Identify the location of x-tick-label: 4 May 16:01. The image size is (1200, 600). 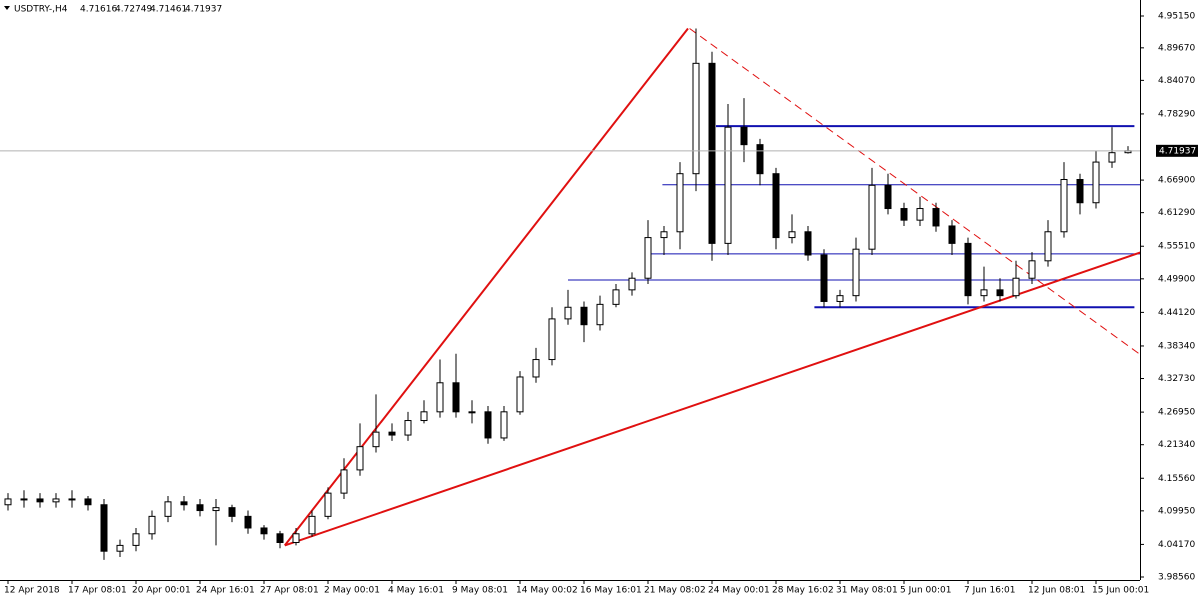
(416, 591).